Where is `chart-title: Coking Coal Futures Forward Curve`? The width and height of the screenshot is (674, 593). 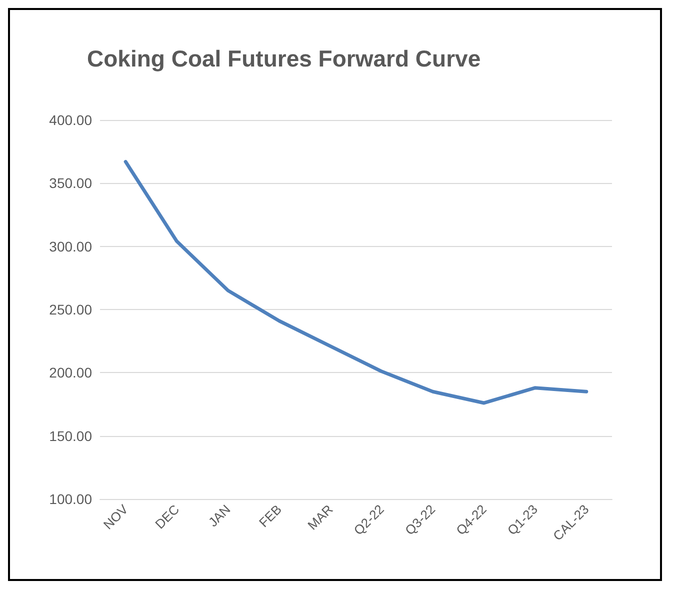 chart-title: Coking Coal Futures Forward Curve is located at coordinates (284, 59).